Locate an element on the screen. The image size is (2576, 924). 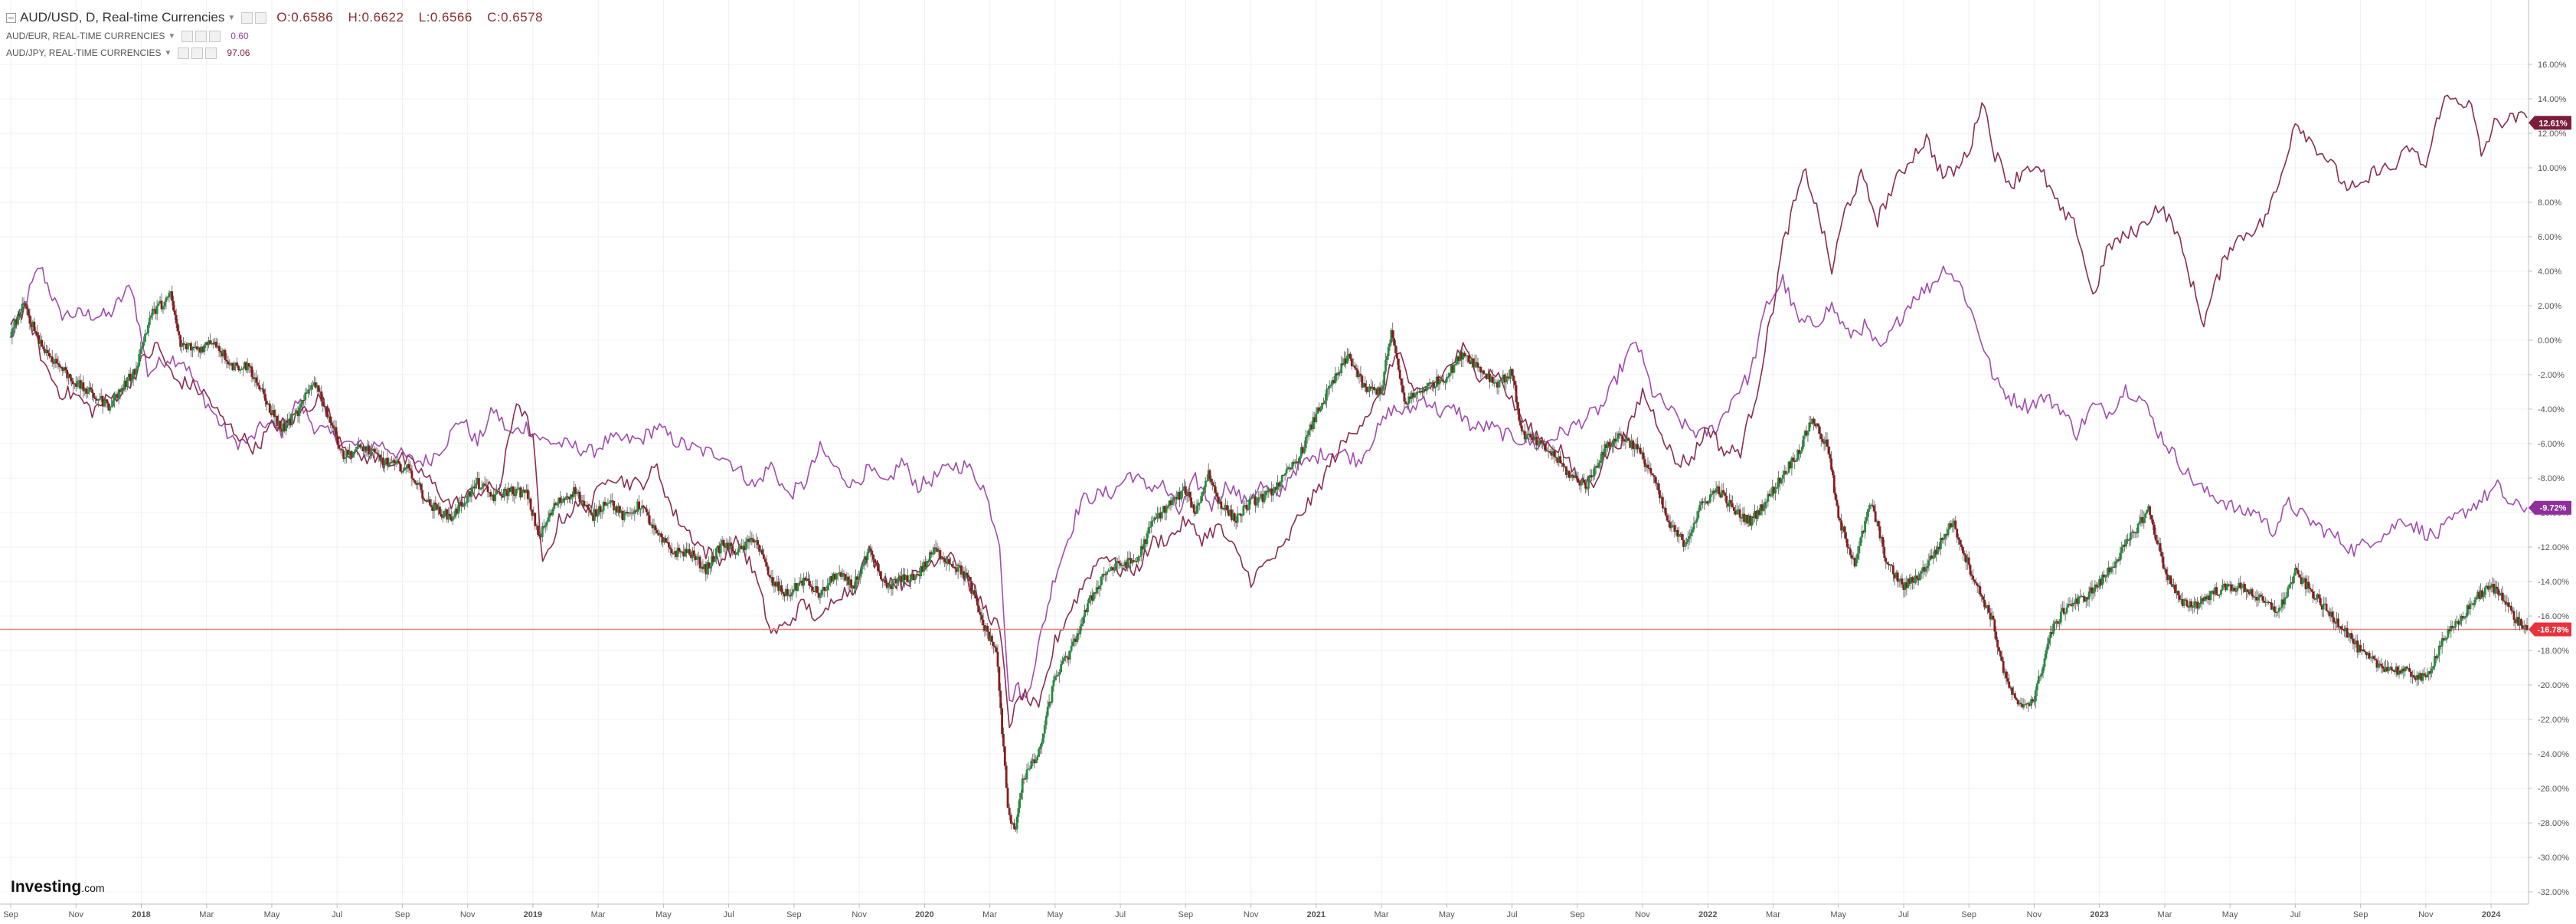
collapse-icon is located at coordinates (11, 17).